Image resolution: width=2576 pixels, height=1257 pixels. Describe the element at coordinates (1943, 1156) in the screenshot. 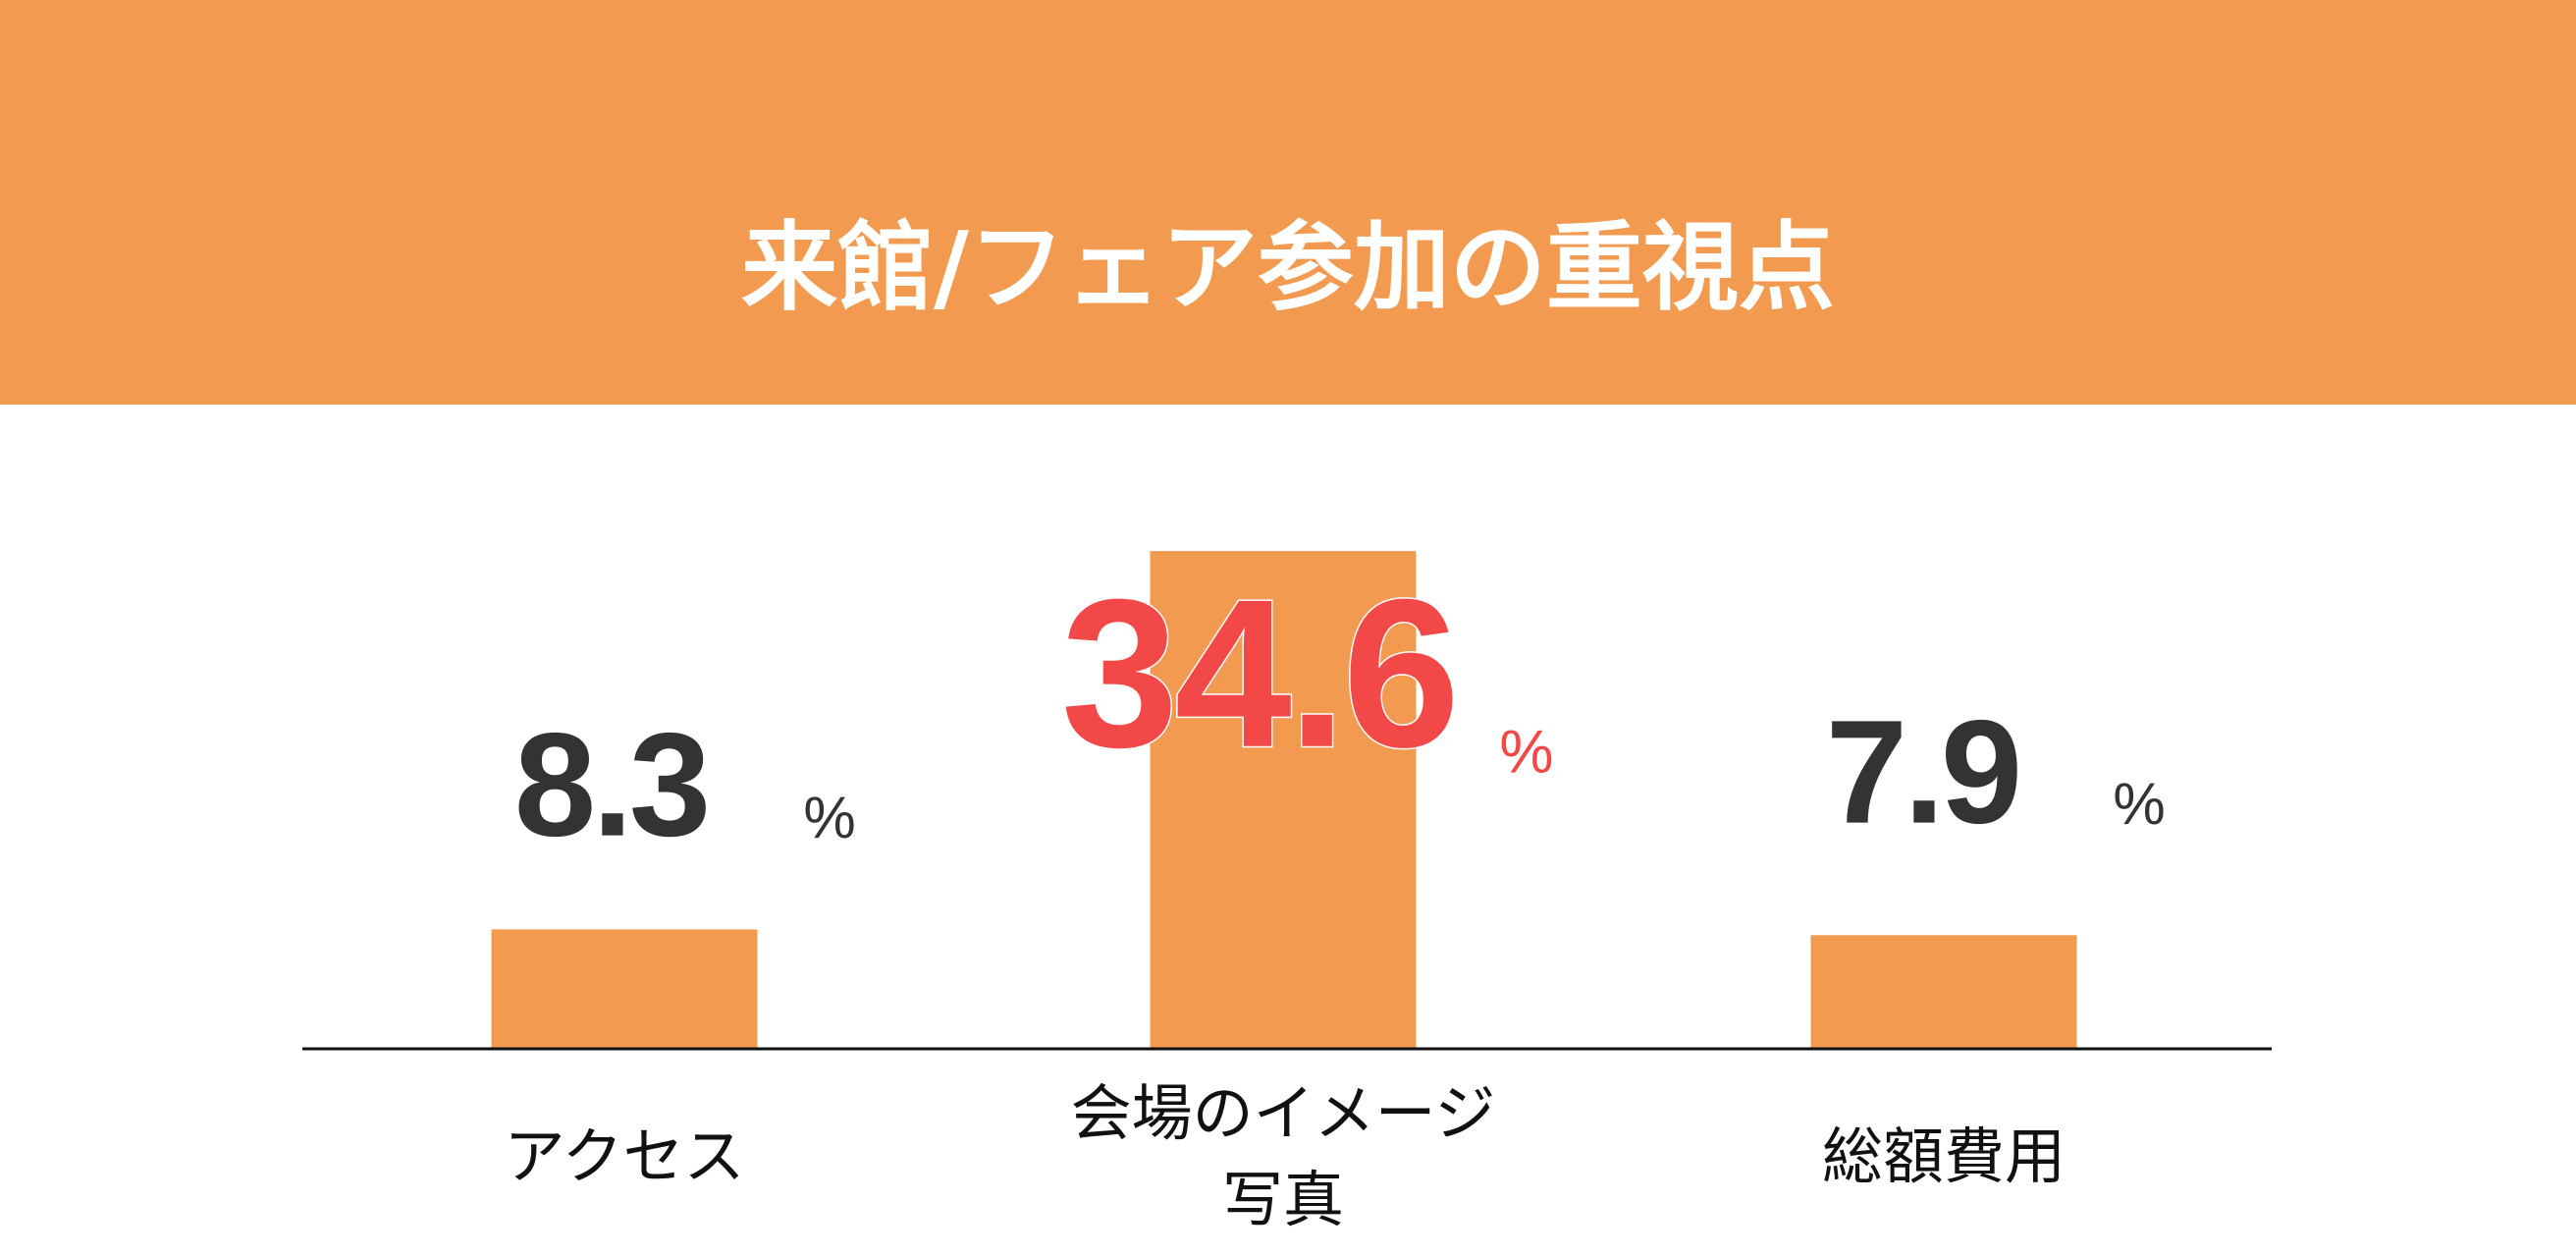

I see `category-label: 総額費用` at that location.